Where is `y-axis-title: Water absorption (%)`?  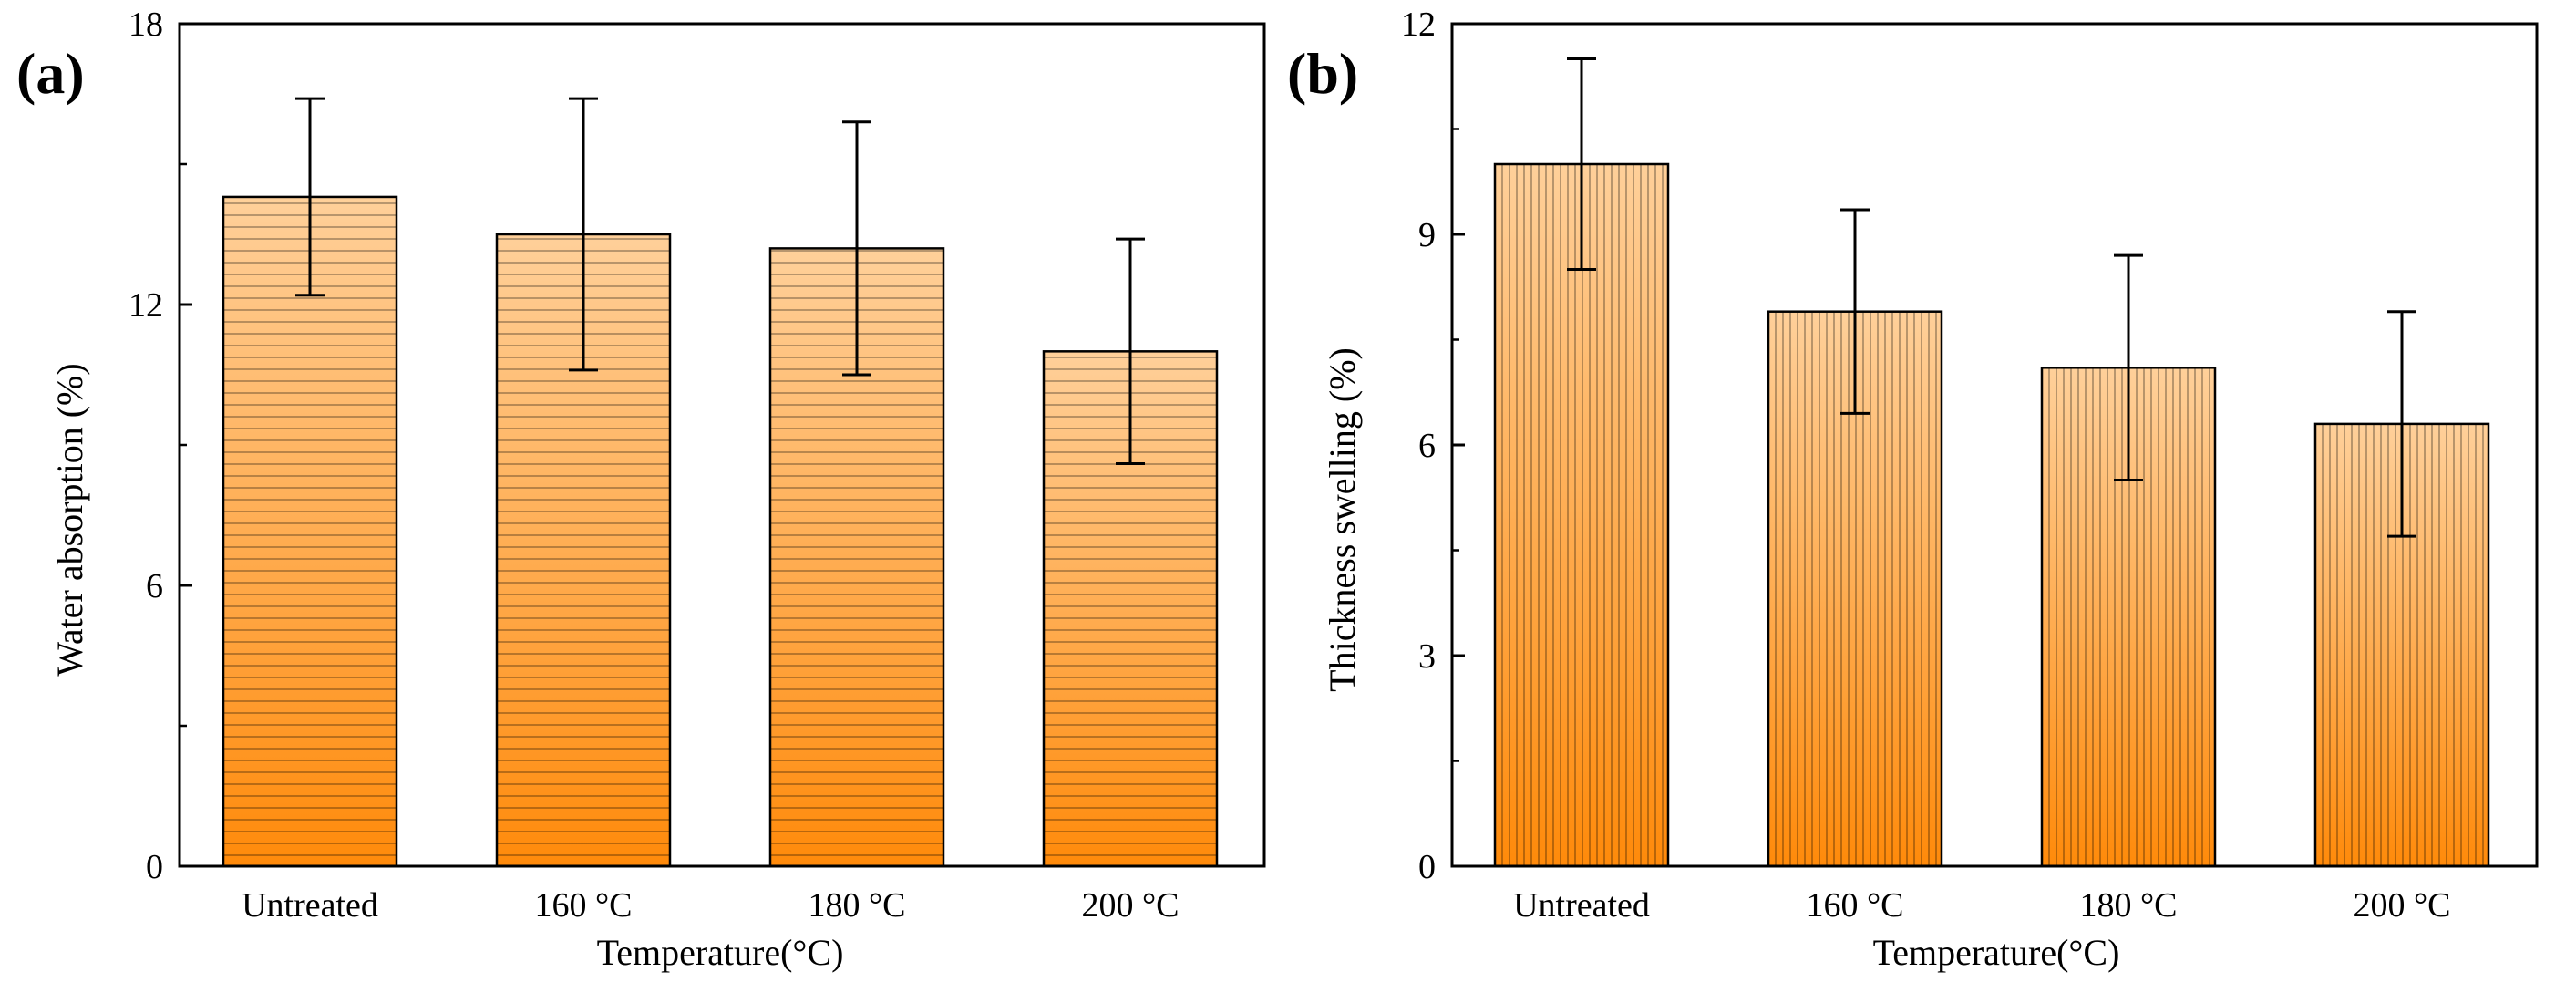
y-axis-title: Water absorption (%) is located at coordinates (69, 520).